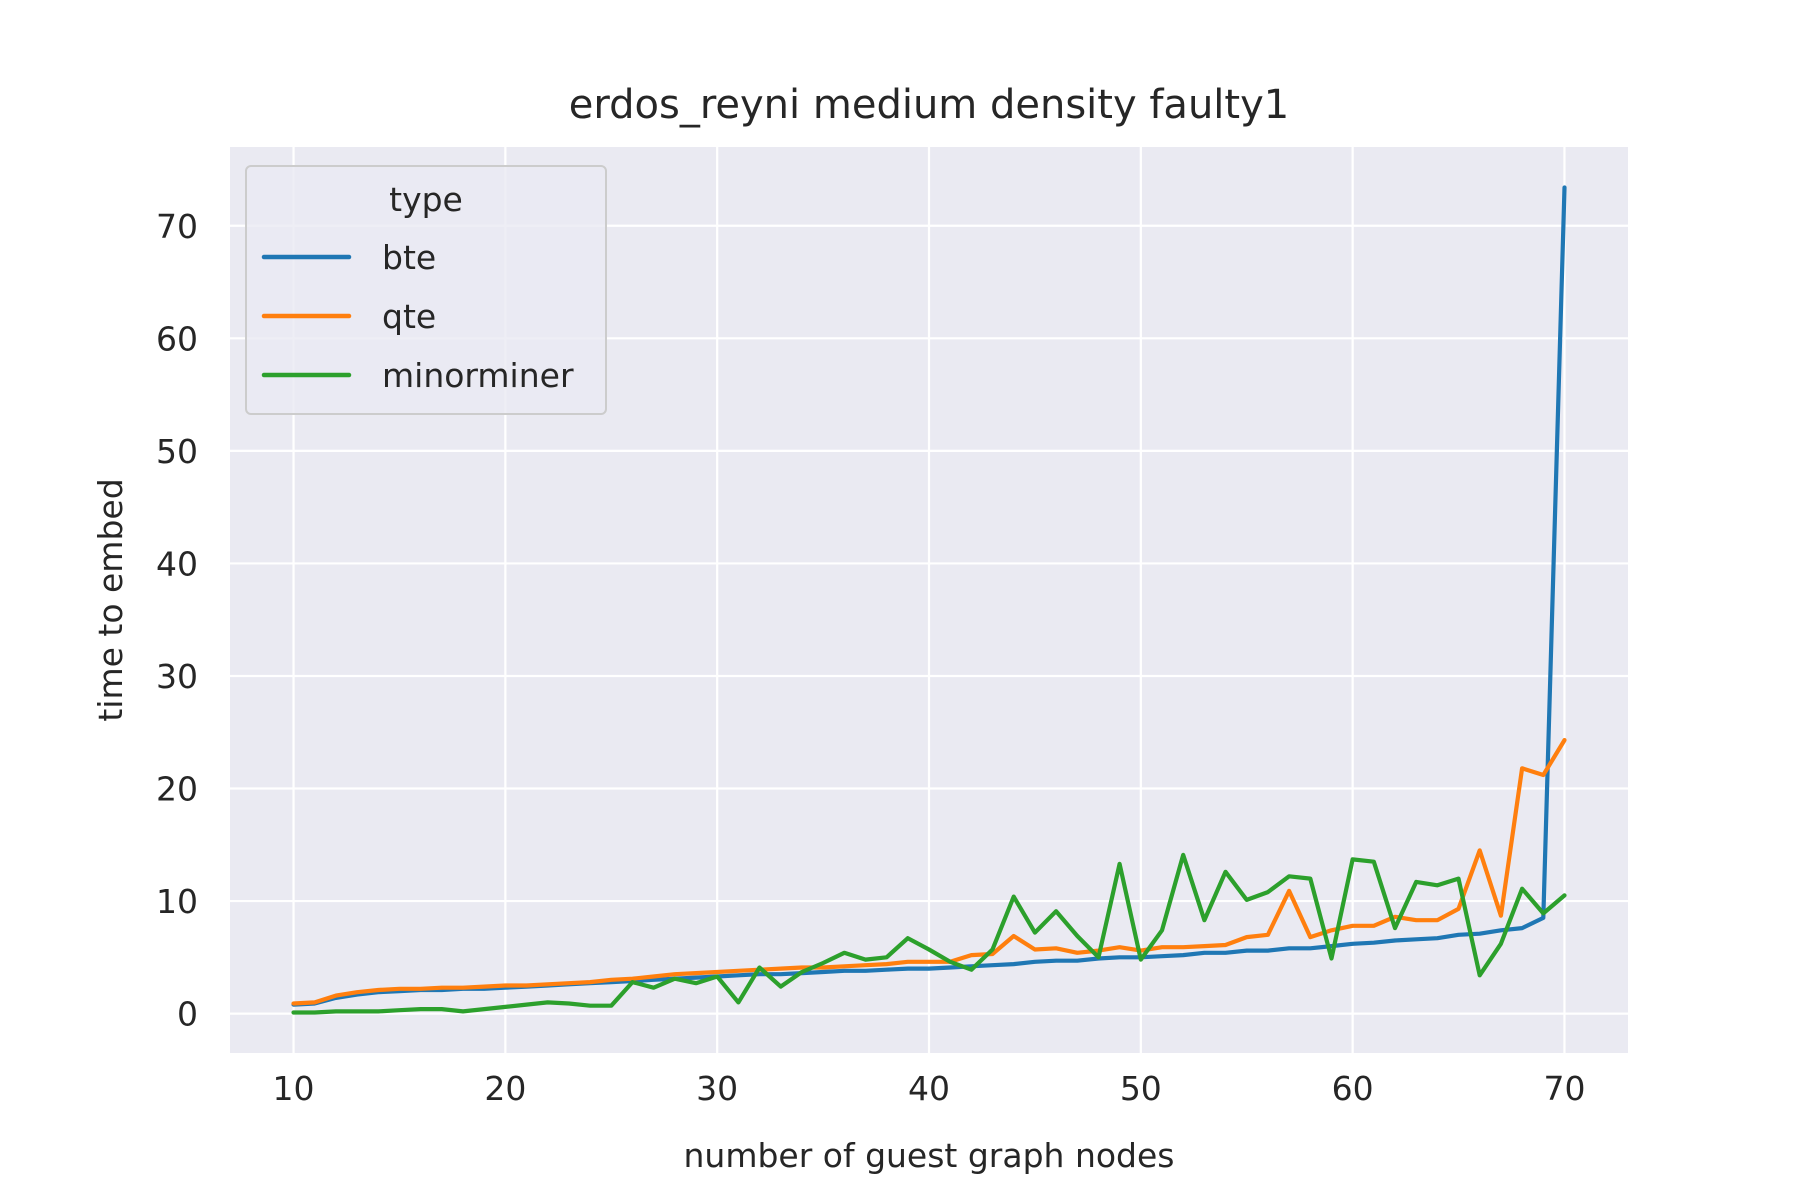 This screenshot has height=1200, width=1800. What do you see at coordinates (177, 676) in the screenshot?
I see `y-tick-label: 30` at bounding box center [177, 676].